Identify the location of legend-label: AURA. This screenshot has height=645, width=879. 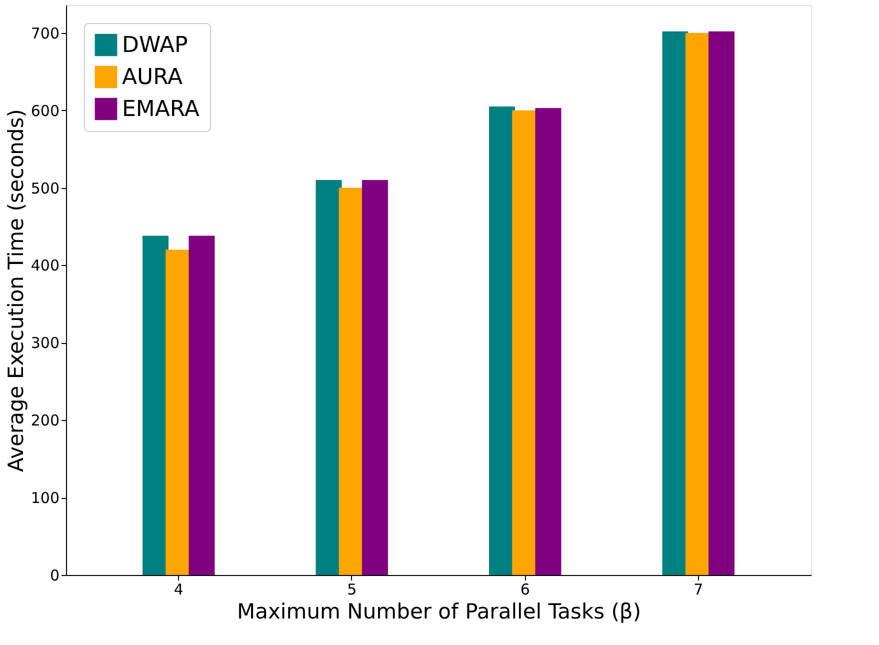
(152, 77).